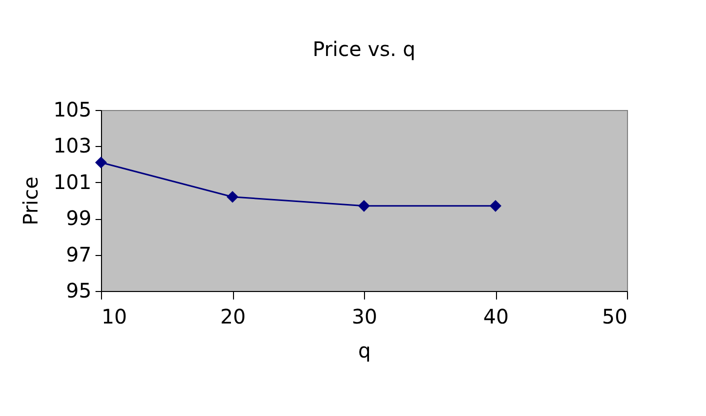 The height and width of the screenshot is (416, 706). Describe the element at coordinates (72, 146) in the screenshot. I see `y-tick-label: 103` at that location.